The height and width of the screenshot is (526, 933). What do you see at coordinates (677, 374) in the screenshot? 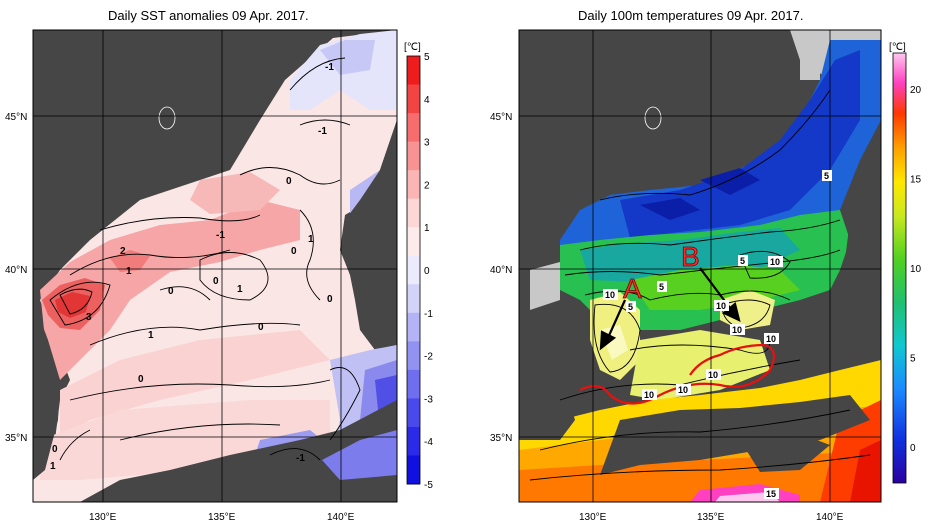
I see `right-front-line` at bounding box center [677, 374].